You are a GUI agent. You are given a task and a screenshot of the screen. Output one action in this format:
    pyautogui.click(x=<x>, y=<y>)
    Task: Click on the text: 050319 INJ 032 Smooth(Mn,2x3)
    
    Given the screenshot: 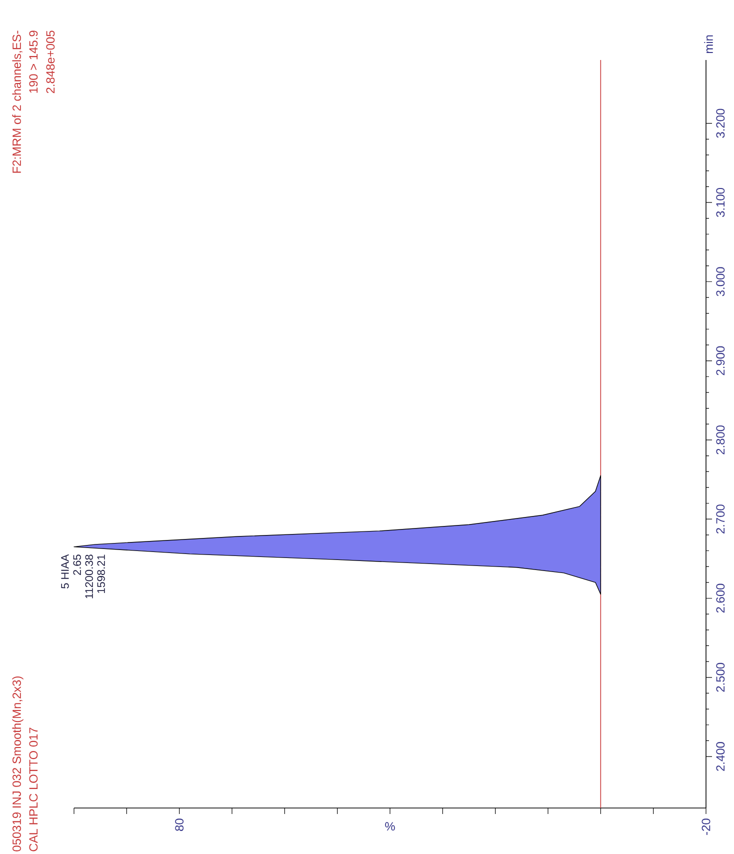 What is the action you would take?
    pyautogui.click(x=18, y=764)
    